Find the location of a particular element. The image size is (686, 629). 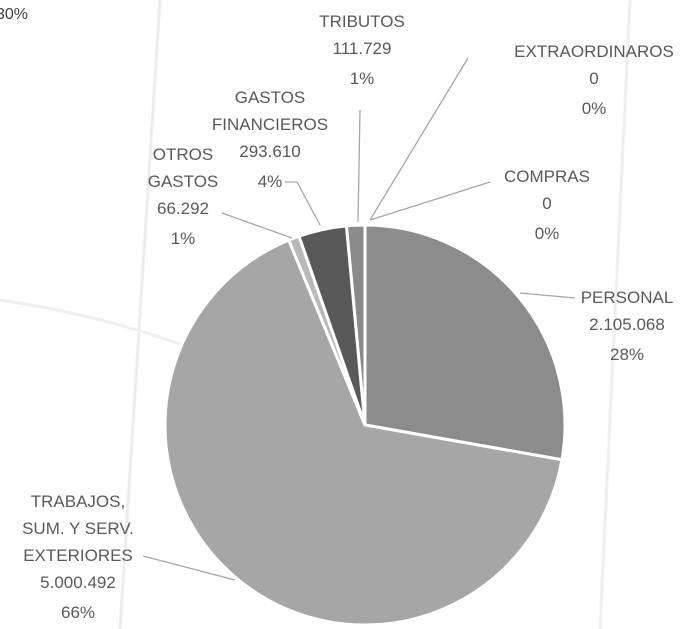

percent-label: 28% is located at coordinates (627, 354).